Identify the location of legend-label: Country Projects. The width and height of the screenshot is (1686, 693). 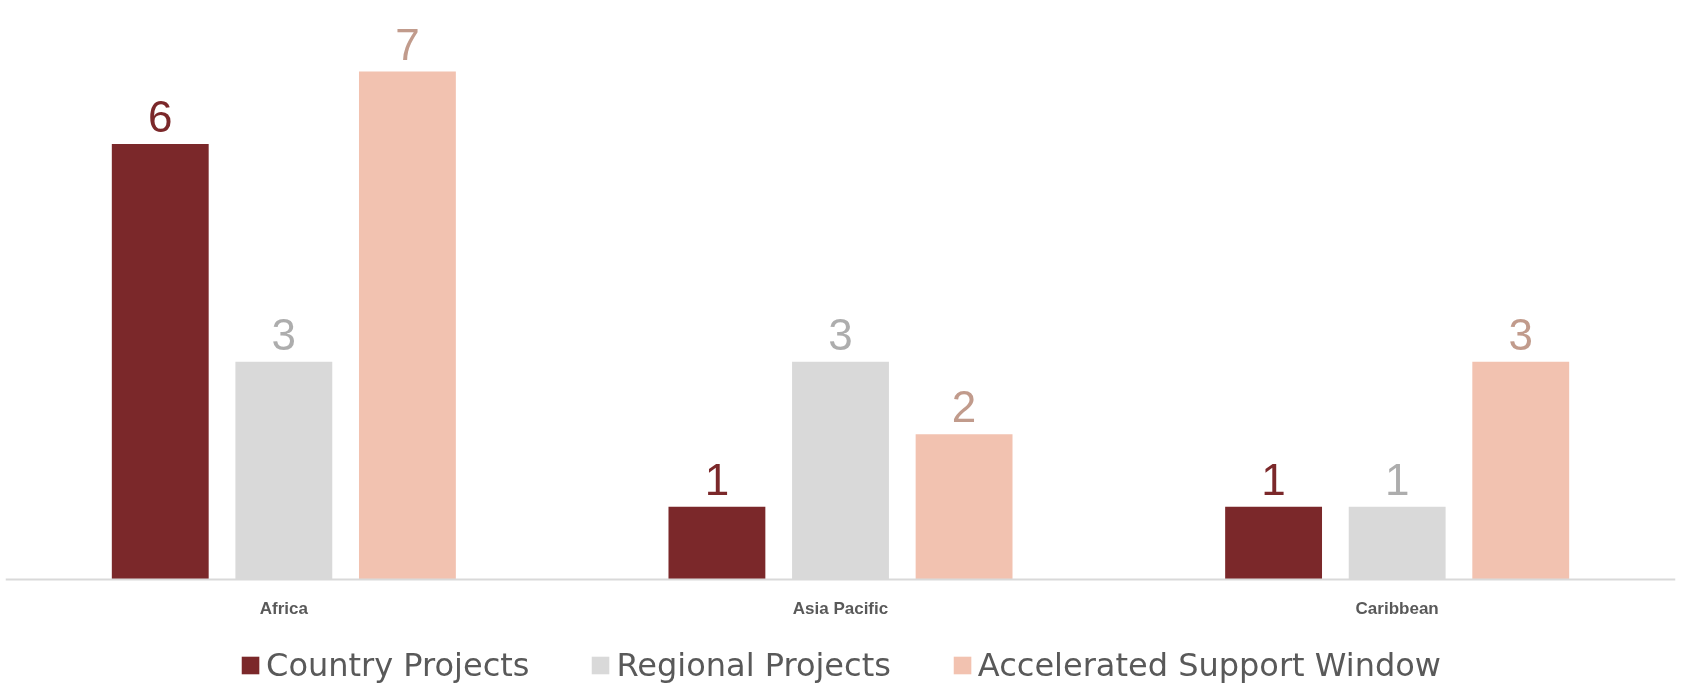
(398, 665).